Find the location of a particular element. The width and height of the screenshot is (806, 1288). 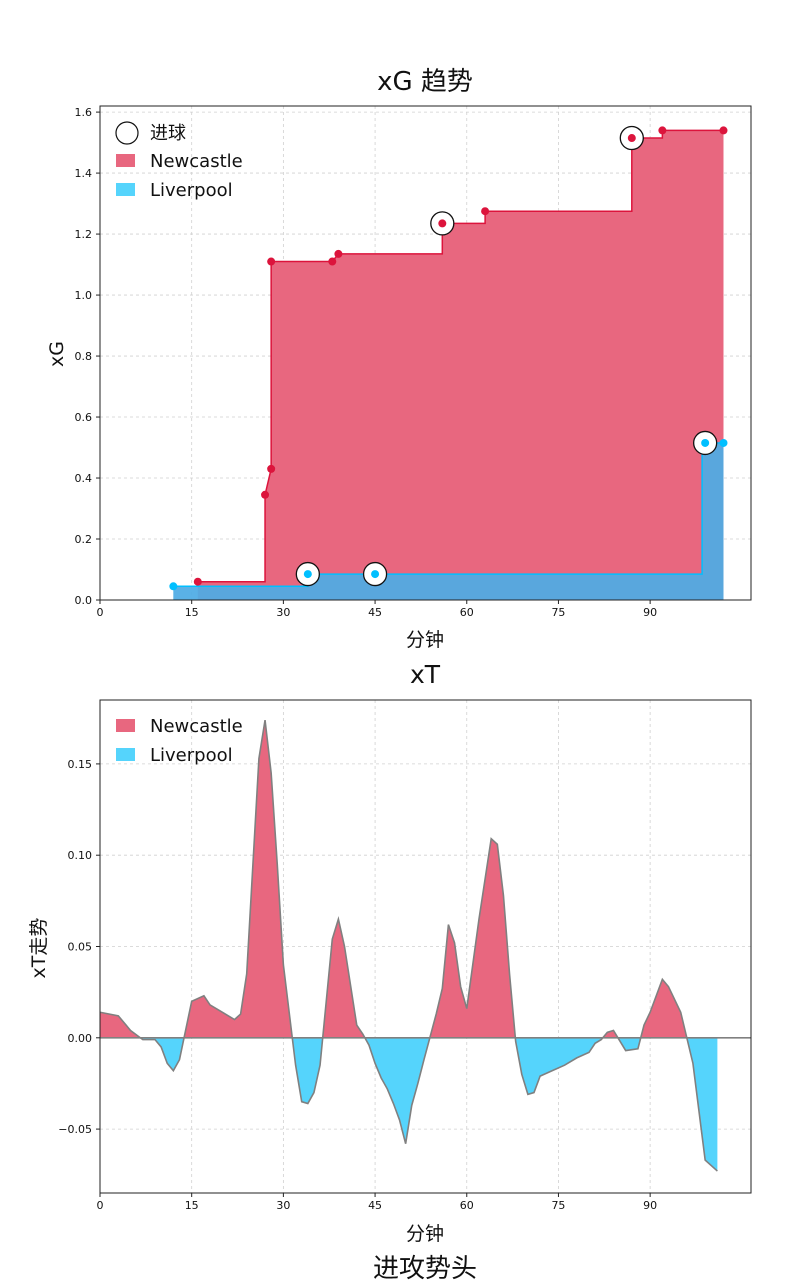

y-tick-label: 1.6 is located at coordinates (84, 112).